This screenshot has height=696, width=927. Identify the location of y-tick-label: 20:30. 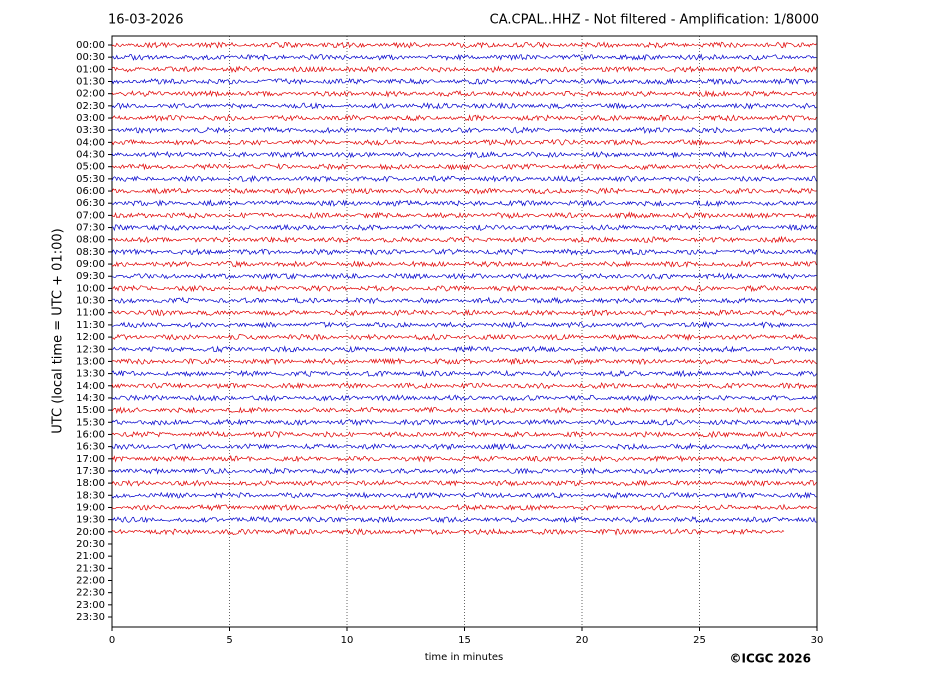
(90, 544).